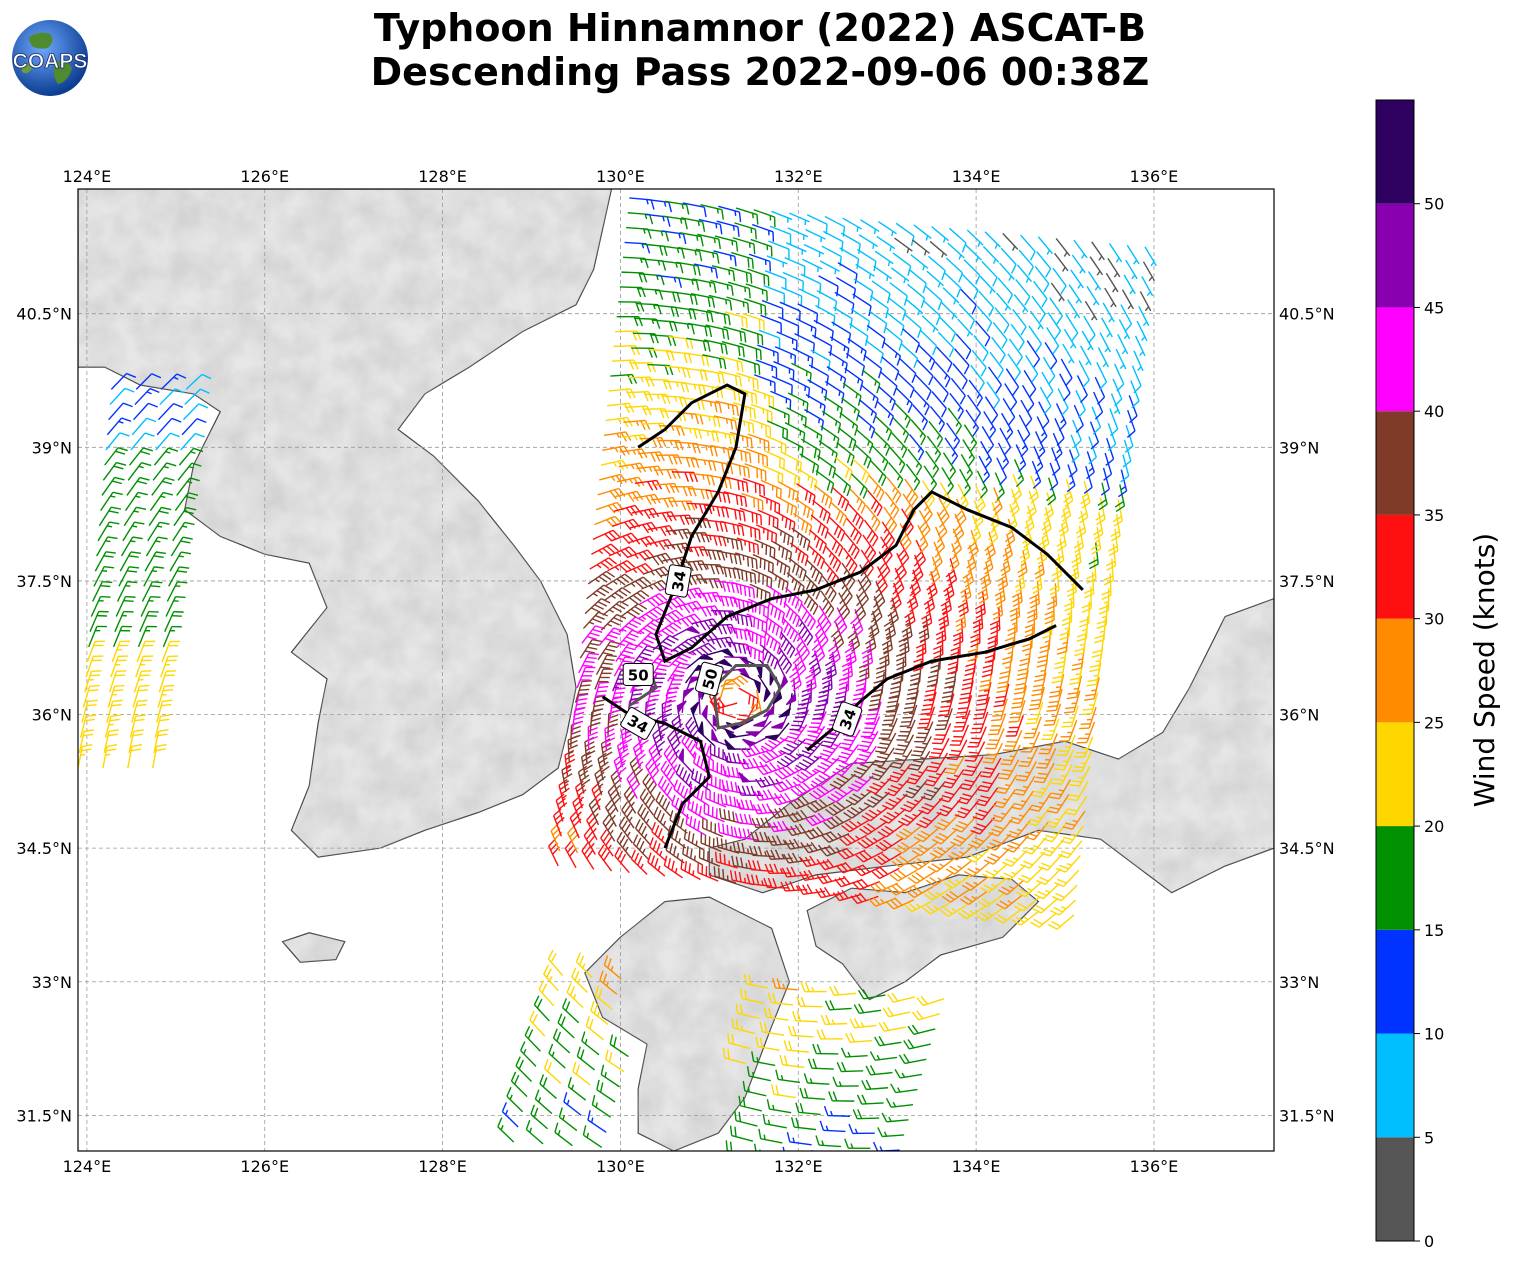  Describe the element at coordinates (1307, 314) in the screenshot. I see `lat-tick-label-right: 40.5°N` at that location.